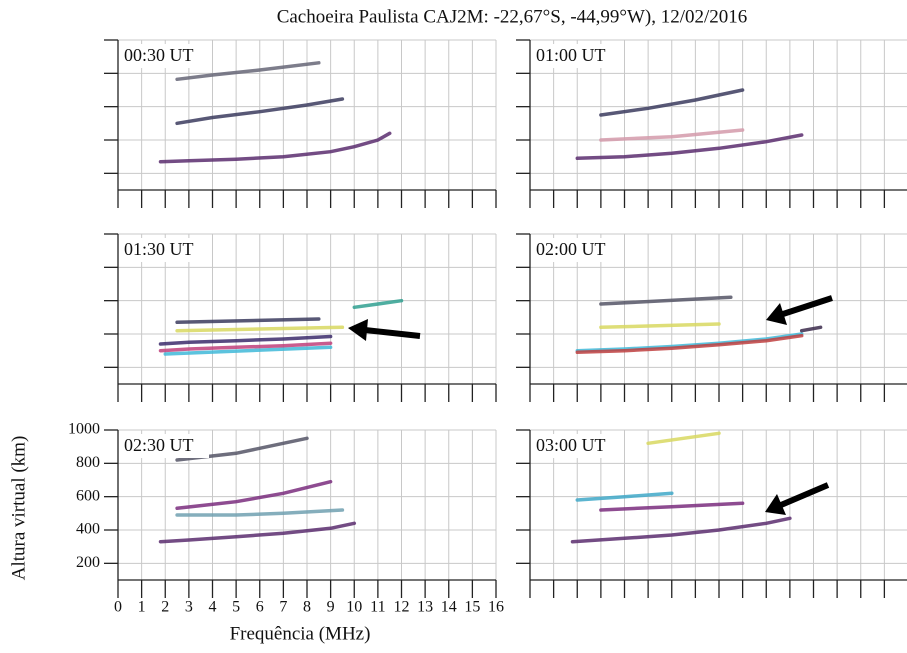  Describe the element at coordinates (307, 607) in the screenshot. I see `x-tick-label: 8` at that location.